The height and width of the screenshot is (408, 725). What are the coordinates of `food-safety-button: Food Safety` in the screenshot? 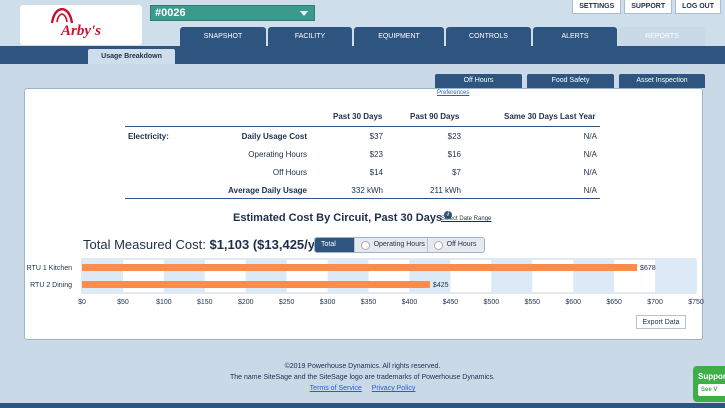 It's located at (570, 81).